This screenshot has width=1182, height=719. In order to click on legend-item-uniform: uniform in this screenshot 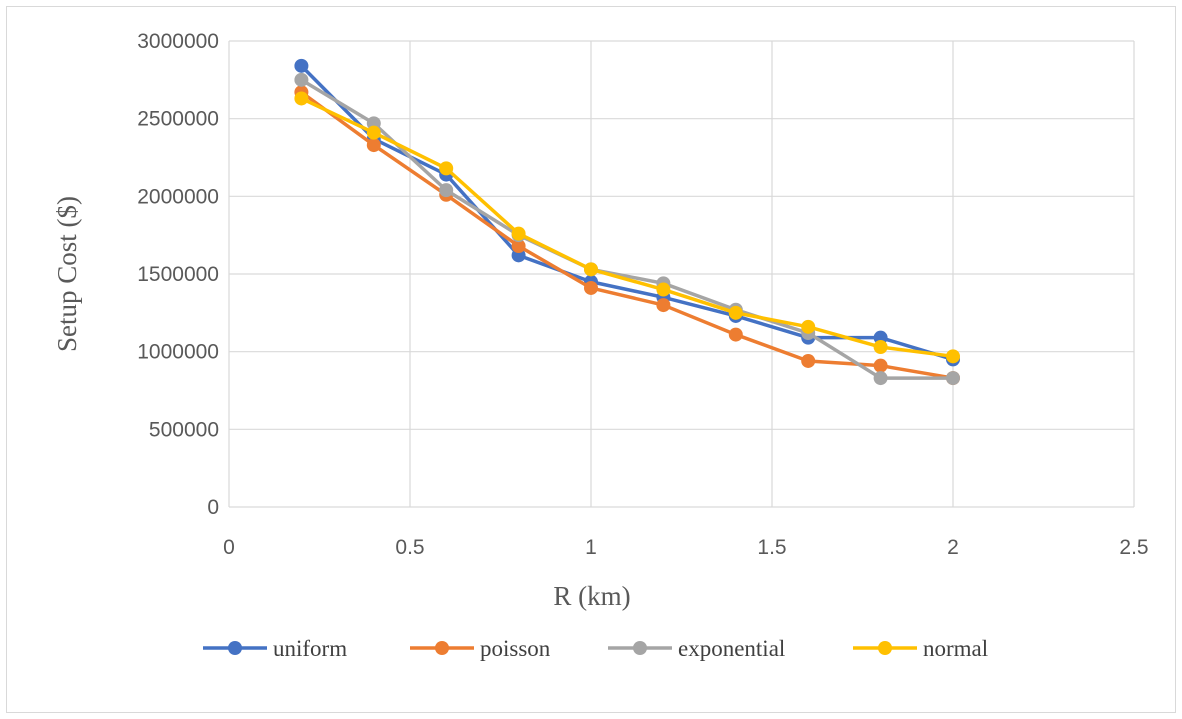, I will do `click(275, 648)`.